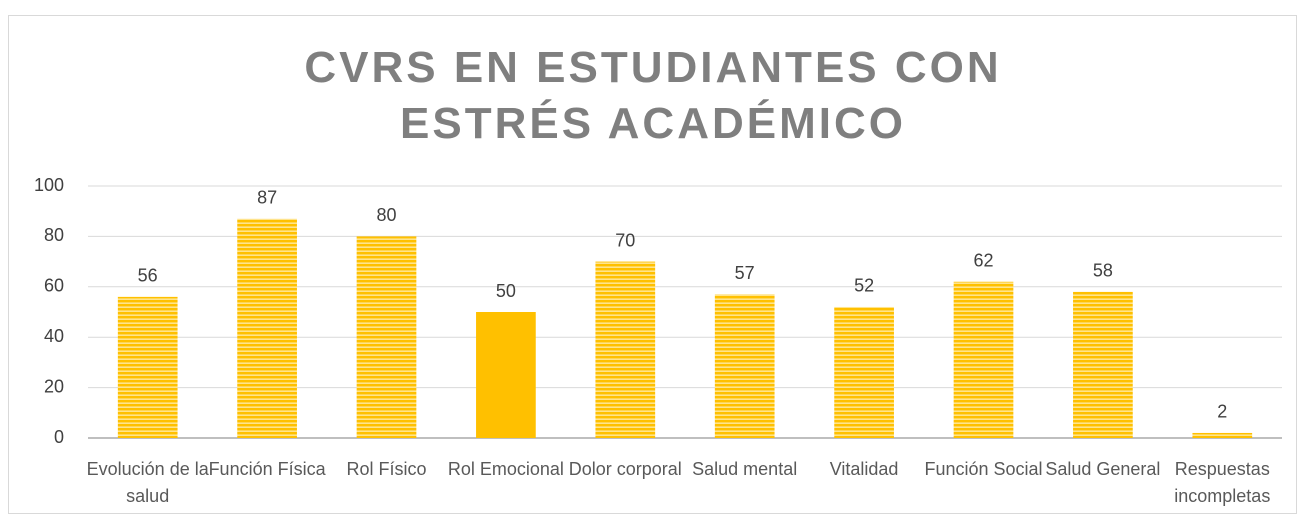 The width and height of the screenshot is (1307, 521). I want to click on x-tick-label: Rol Físico, so click(386, 469).